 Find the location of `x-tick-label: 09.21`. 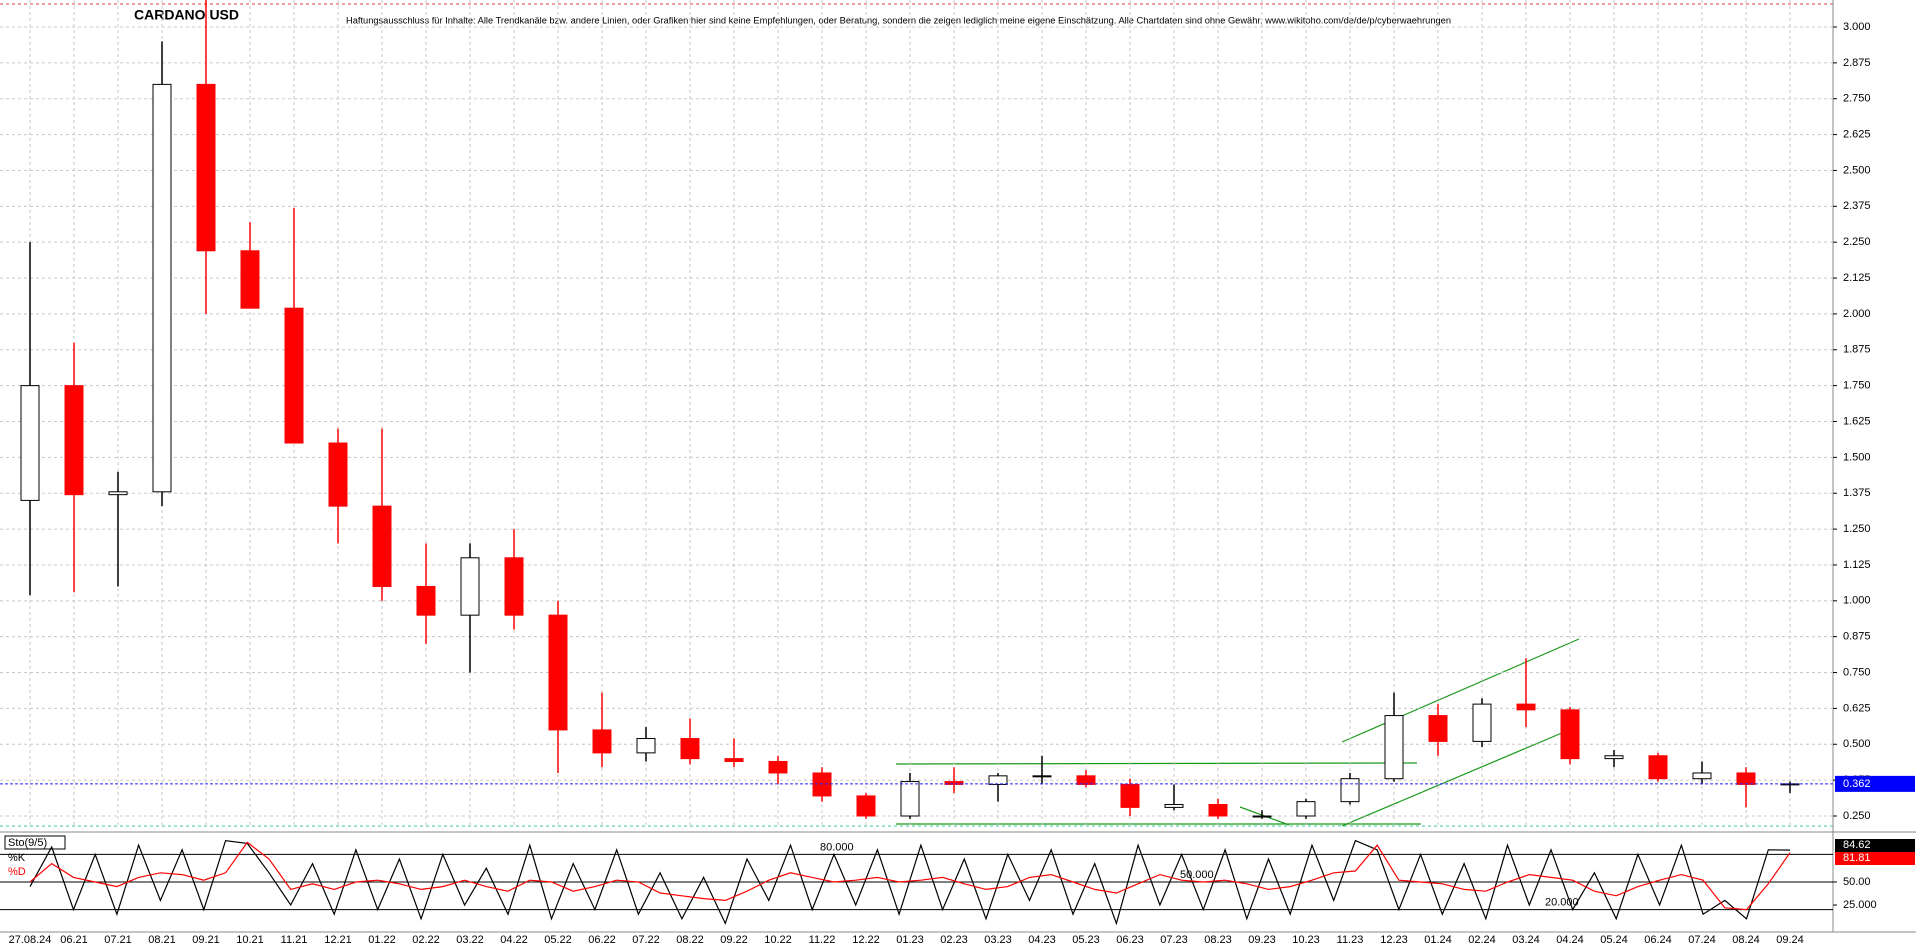

x-tick-label: 09.21 is located at coordinates (206, 940).